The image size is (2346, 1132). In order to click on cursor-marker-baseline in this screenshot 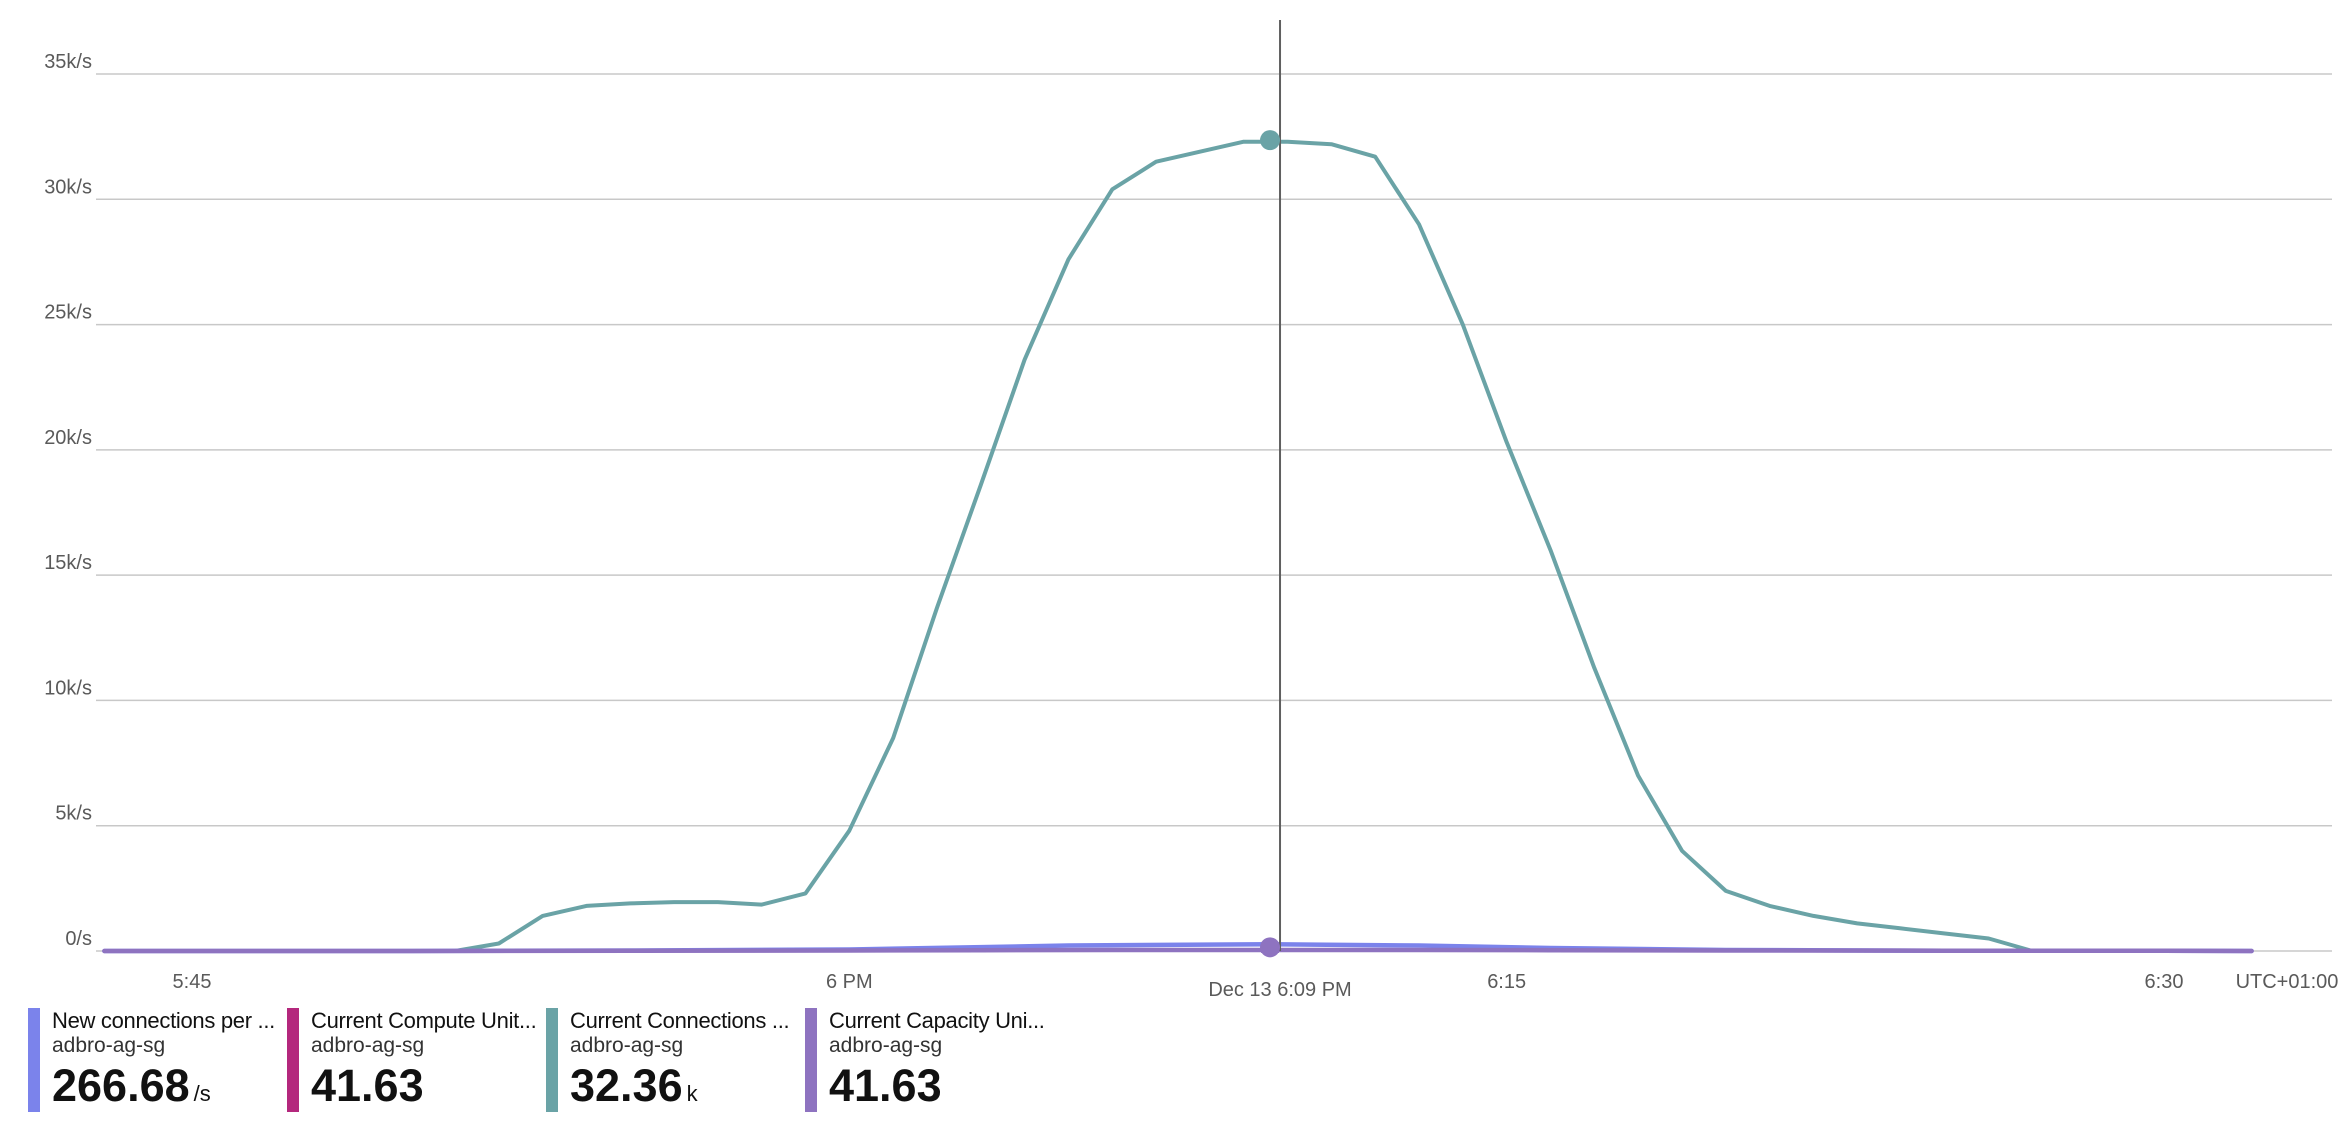, I will do `click(1270, 948)`.